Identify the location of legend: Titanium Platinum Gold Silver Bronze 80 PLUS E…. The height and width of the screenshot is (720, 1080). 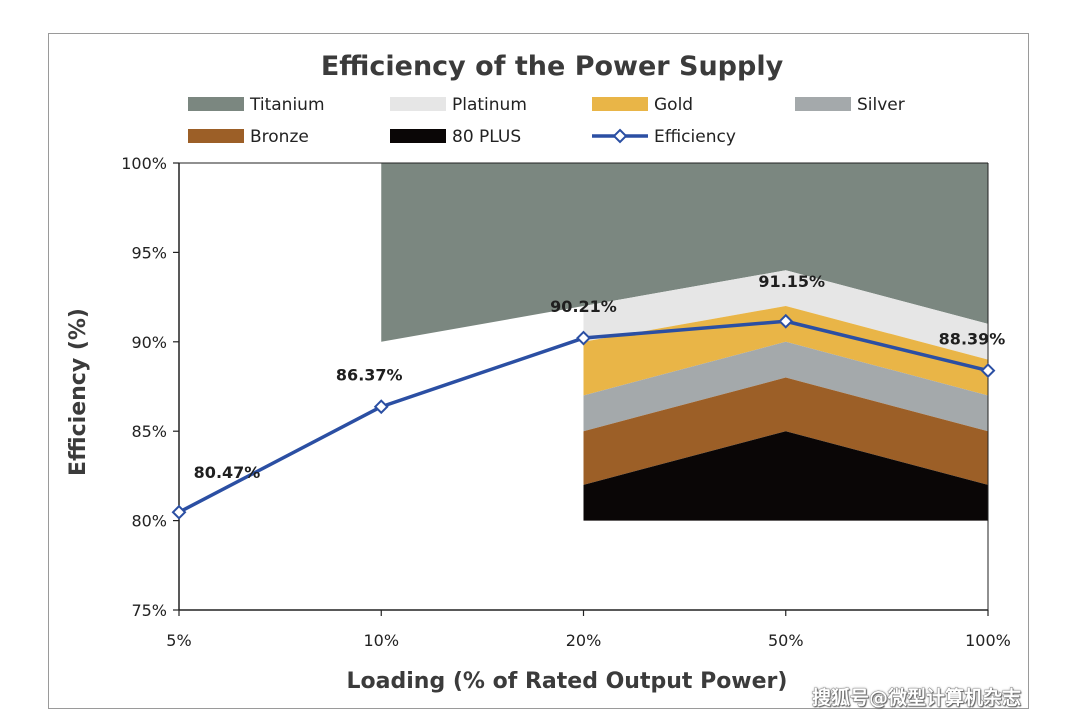
(546, 121).